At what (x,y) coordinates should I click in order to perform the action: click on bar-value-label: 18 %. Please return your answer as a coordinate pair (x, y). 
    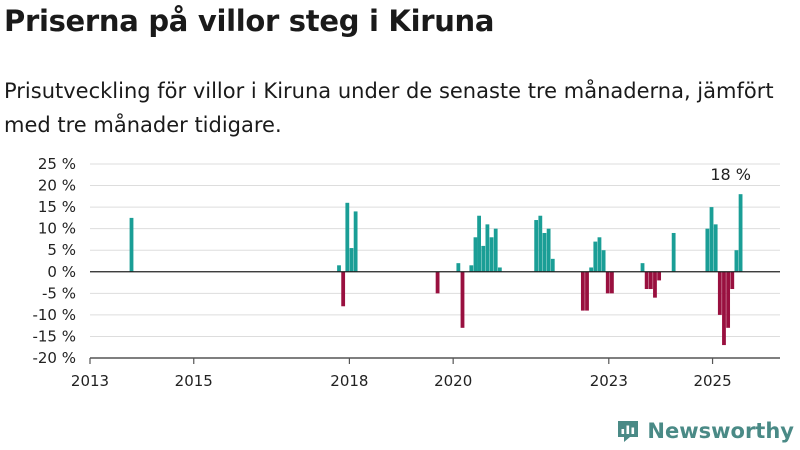
    Looking at the image, I should click on (730, 174).